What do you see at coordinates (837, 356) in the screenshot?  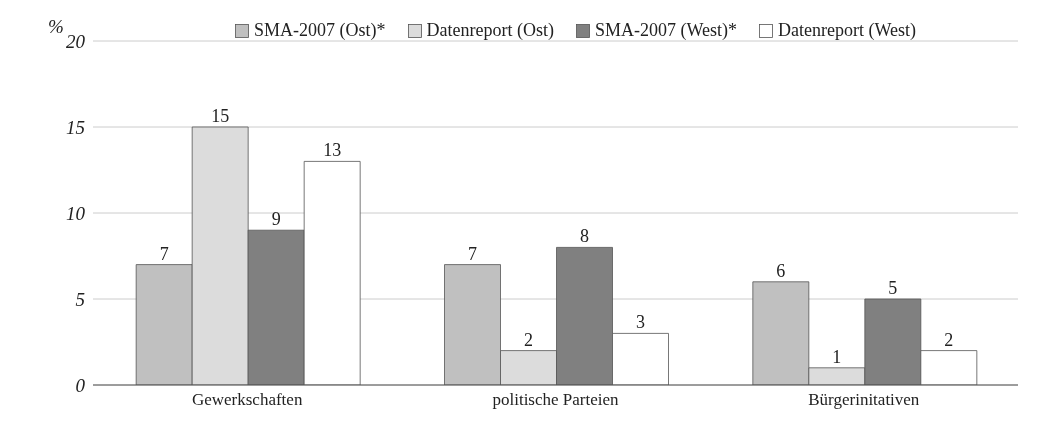 I see `data-label: 1` at bounding box center [837, 356].